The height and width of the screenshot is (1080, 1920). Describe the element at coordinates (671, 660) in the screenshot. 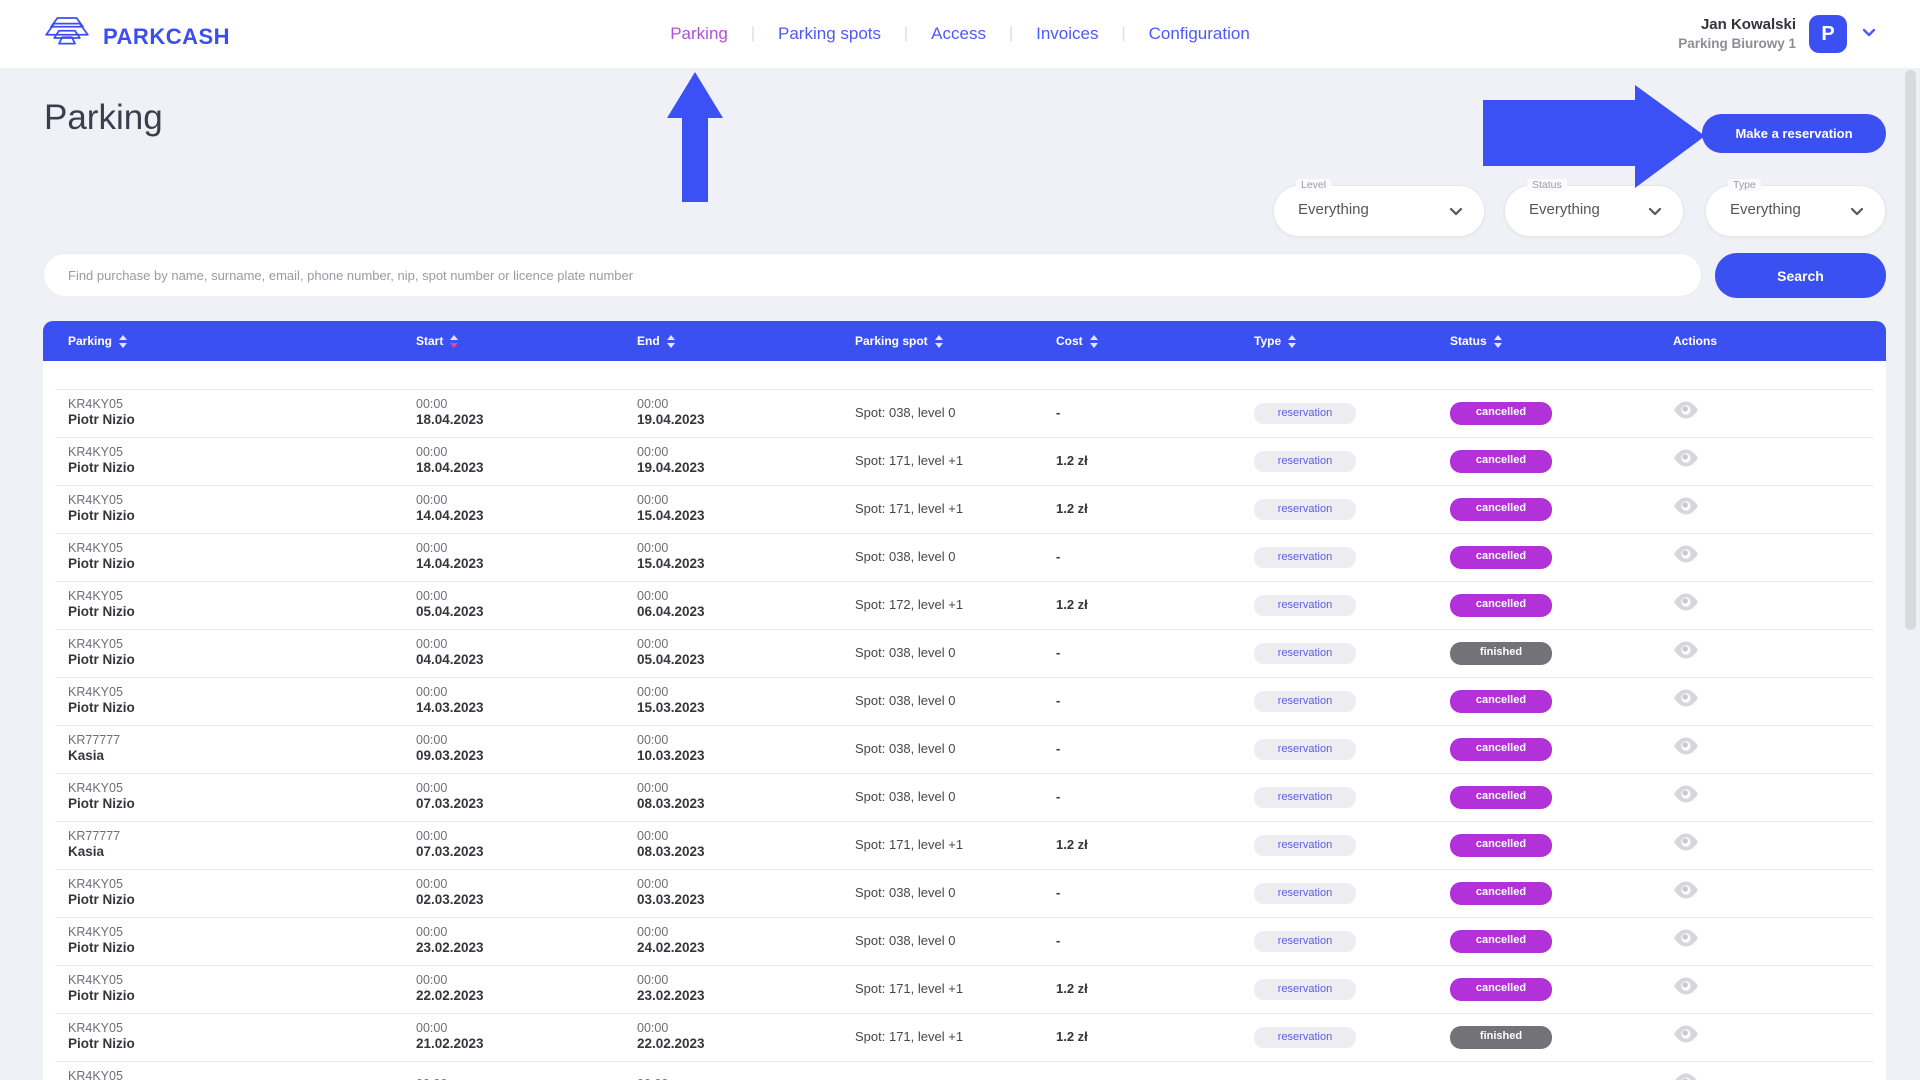

I see `row-end-date: 05.04.2023` at that location.